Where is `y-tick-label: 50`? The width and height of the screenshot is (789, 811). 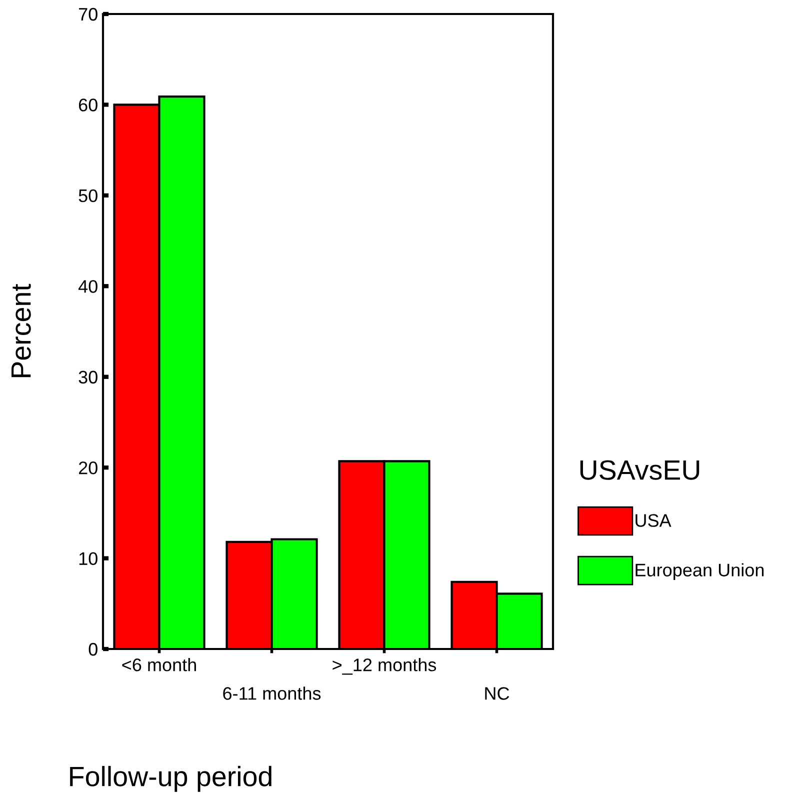 y-tick-label: 50 is located at coordinates (88, 195).